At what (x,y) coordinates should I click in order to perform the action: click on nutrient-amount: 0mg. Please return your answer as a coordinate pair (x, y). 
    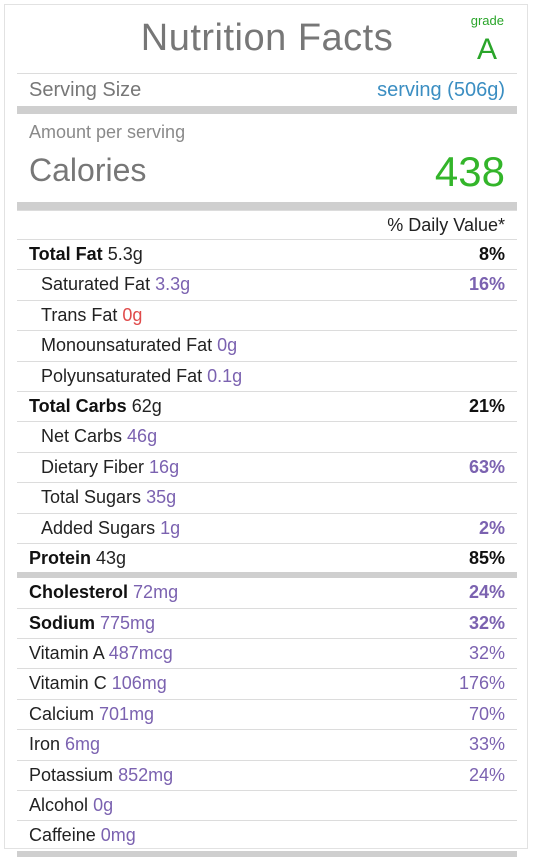
    Looking at the image, I should click on (118, 835).